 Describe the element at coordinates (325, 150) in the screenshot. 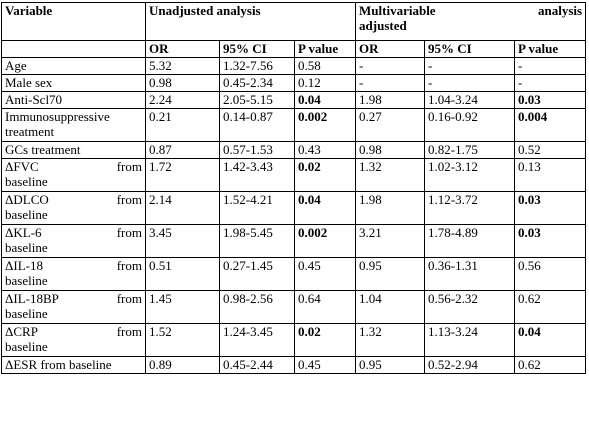

I see `unadjusted-p-cell: 0.43` at that location.